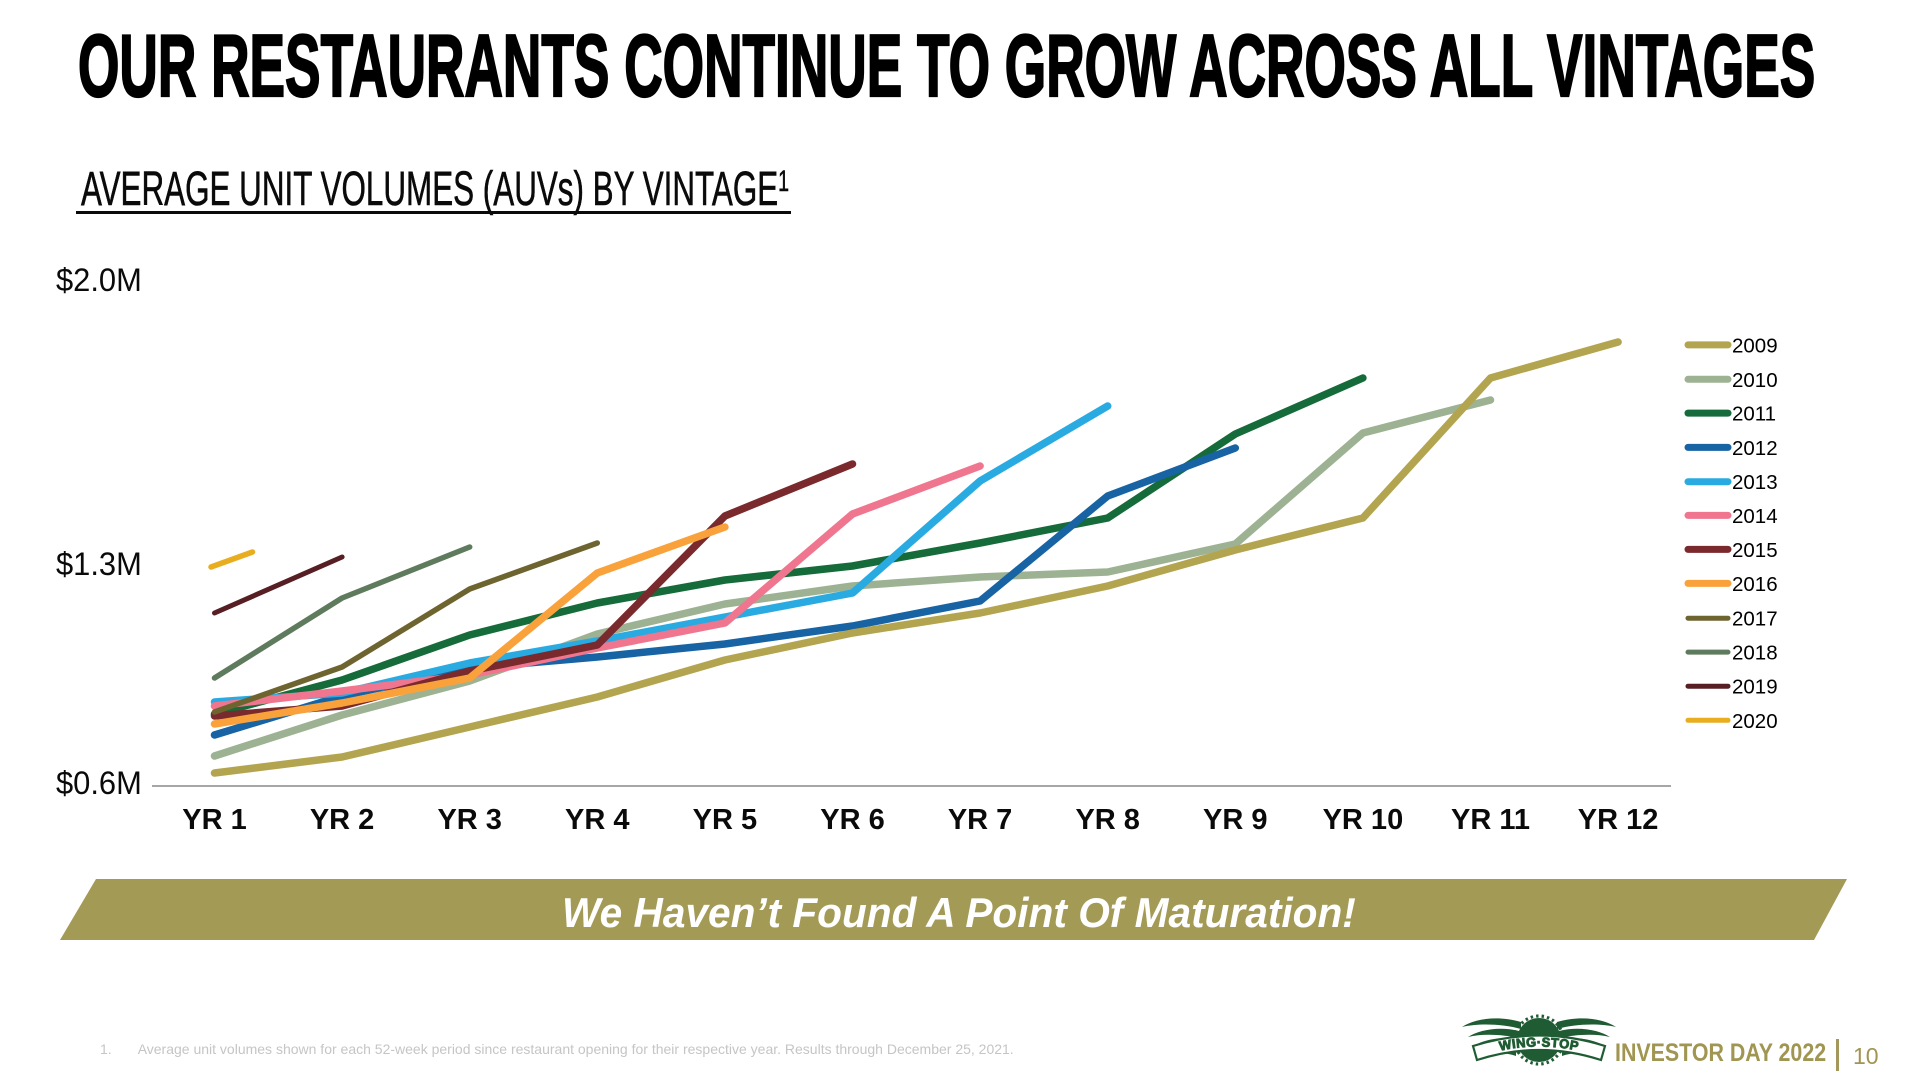  I want to click on svg-text: 2014, so click(1755, 516).